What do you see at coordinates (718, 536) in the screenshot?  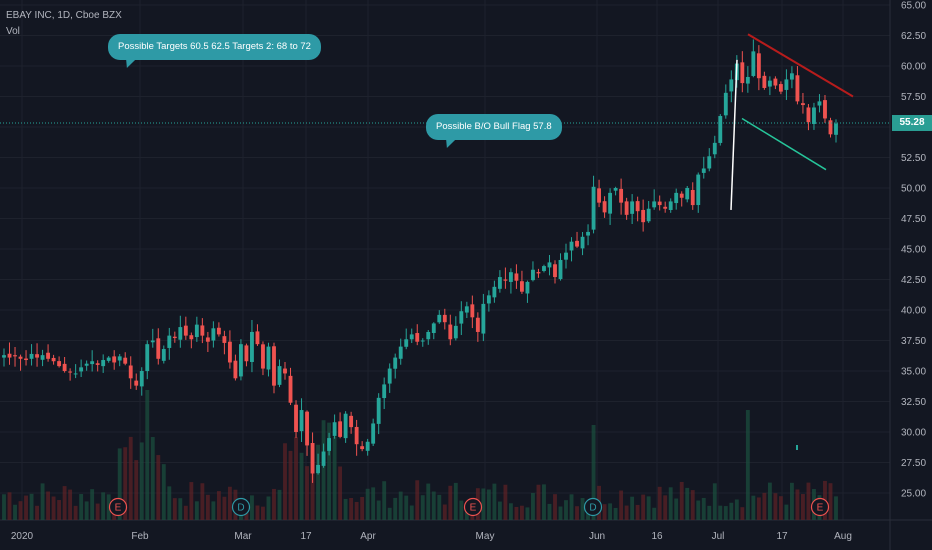 I see `x-tick-label: Jul` at bounding box center [718, 536].